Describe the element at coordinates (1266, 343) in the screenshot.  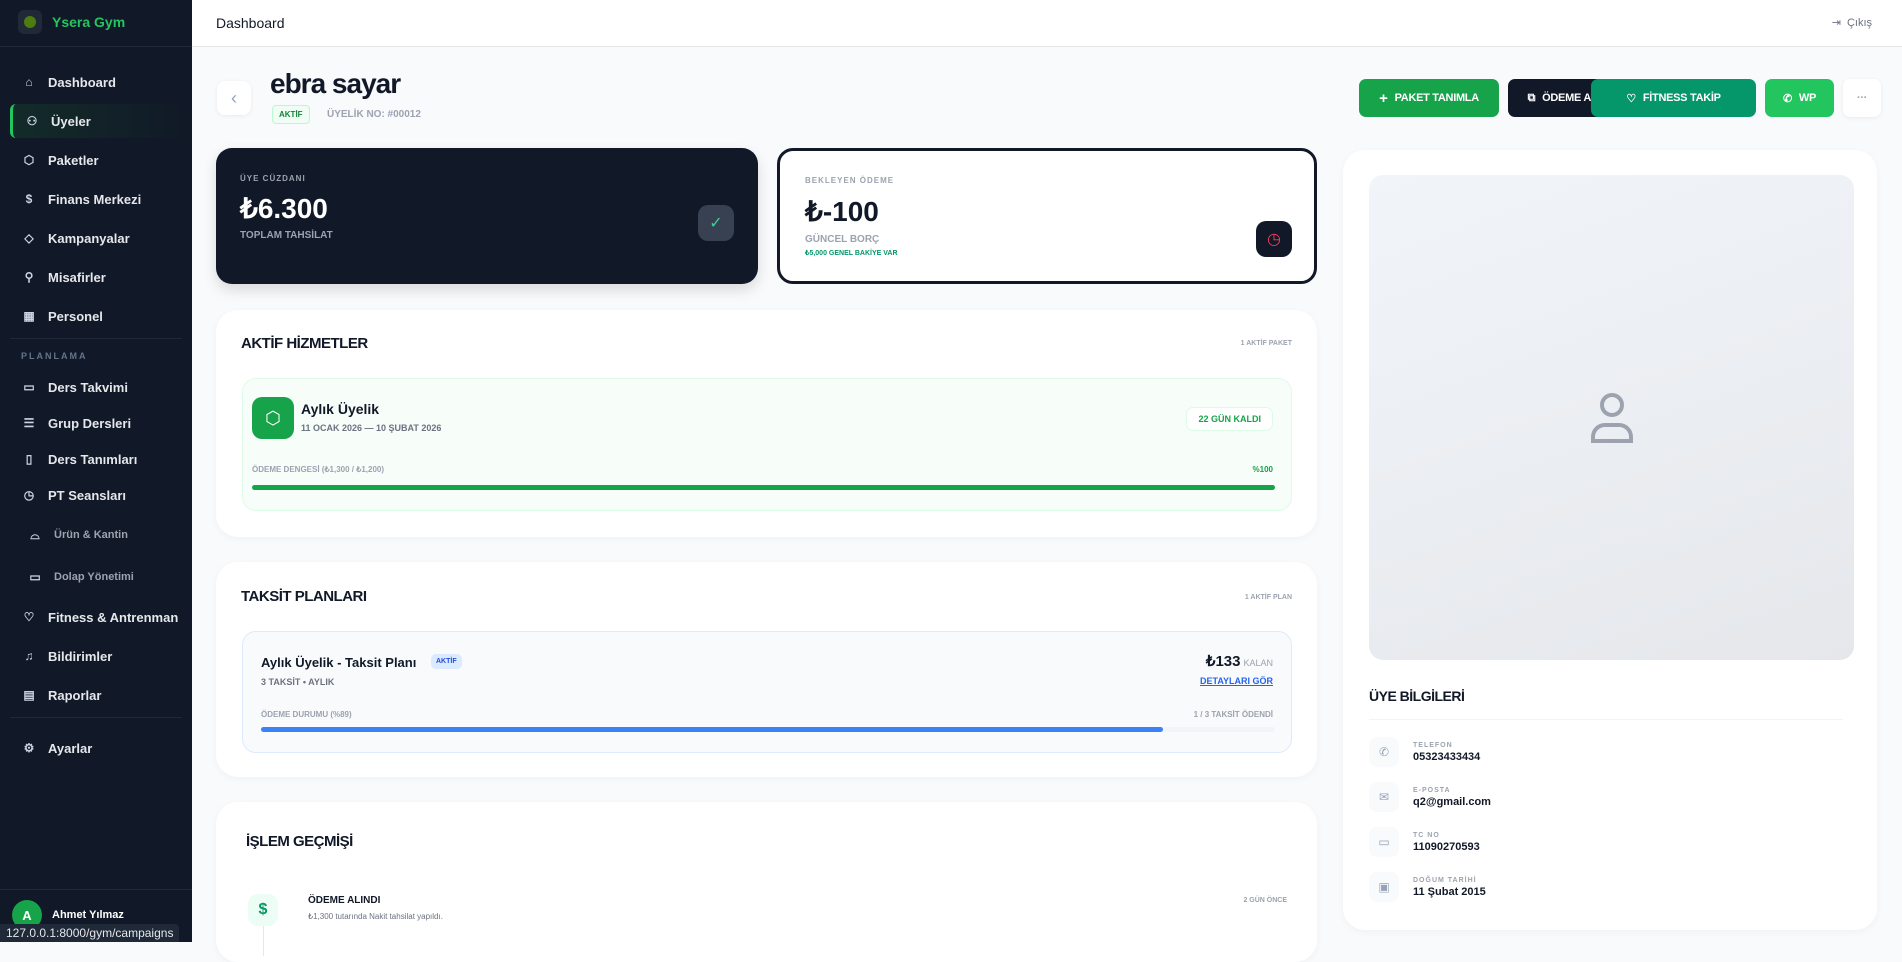
I see `section-count: 1 AKTİF PAKET` at that location.